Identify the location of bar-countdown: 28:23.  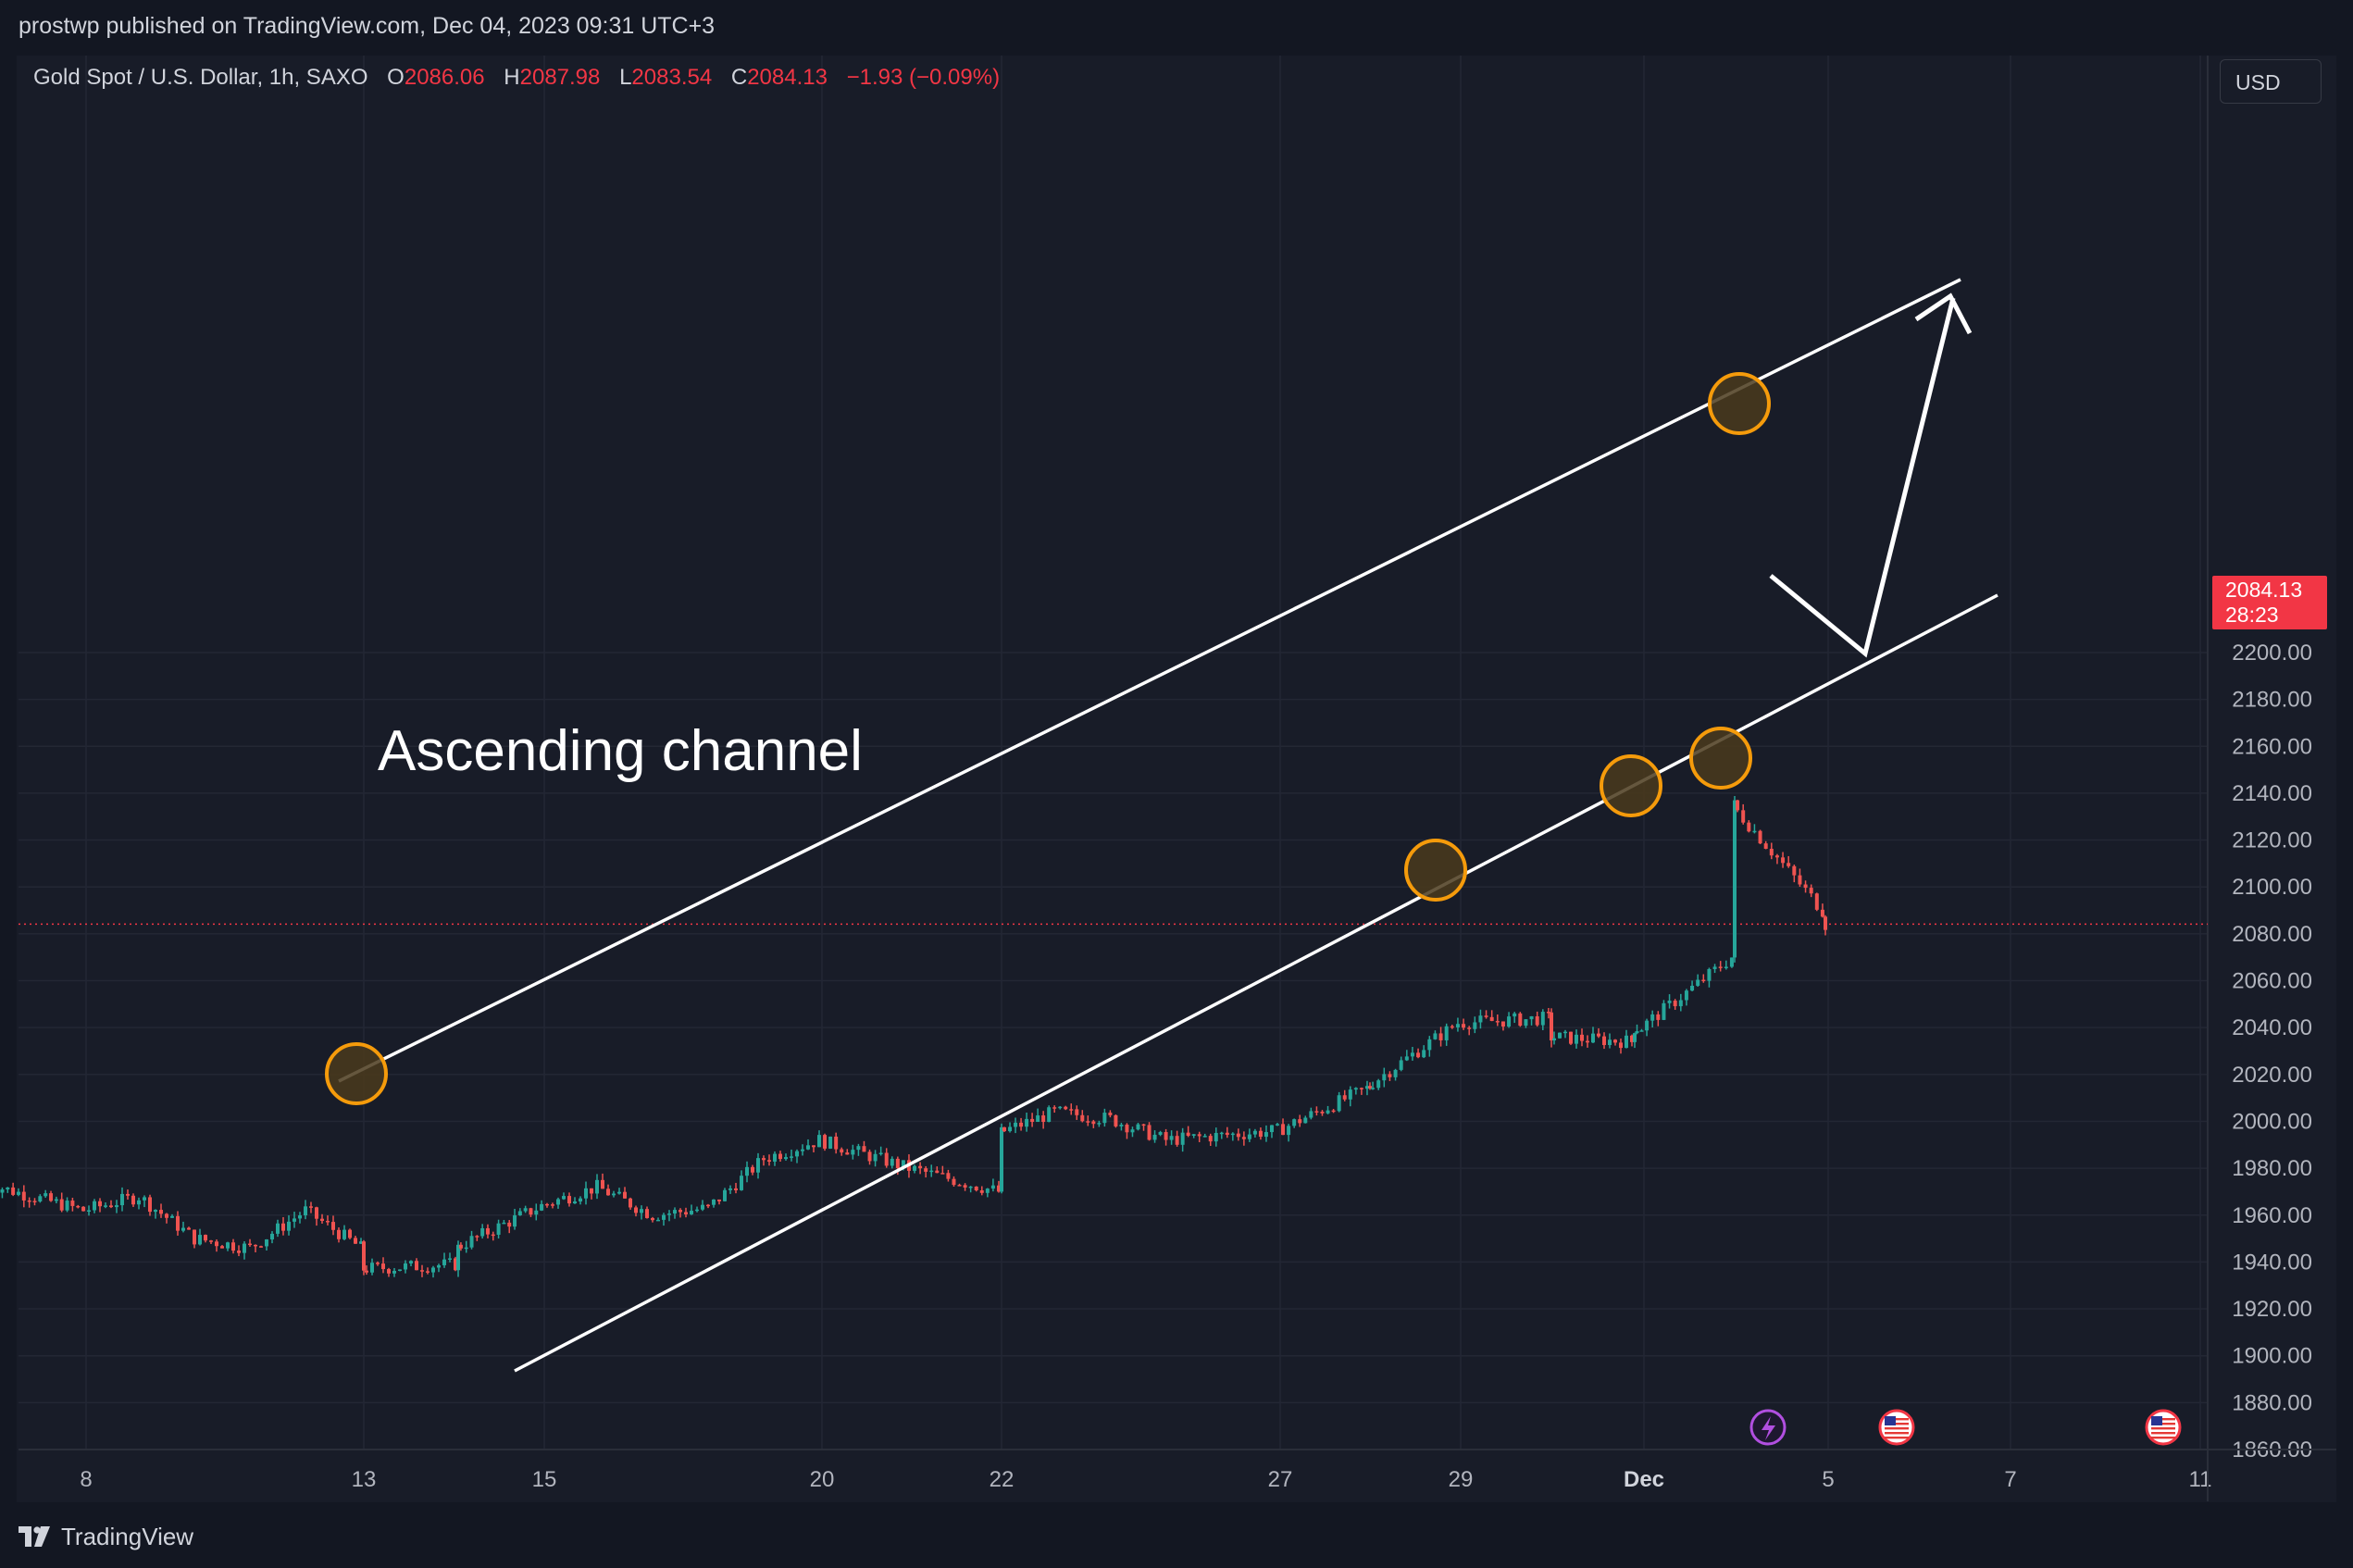
(2252, 615).